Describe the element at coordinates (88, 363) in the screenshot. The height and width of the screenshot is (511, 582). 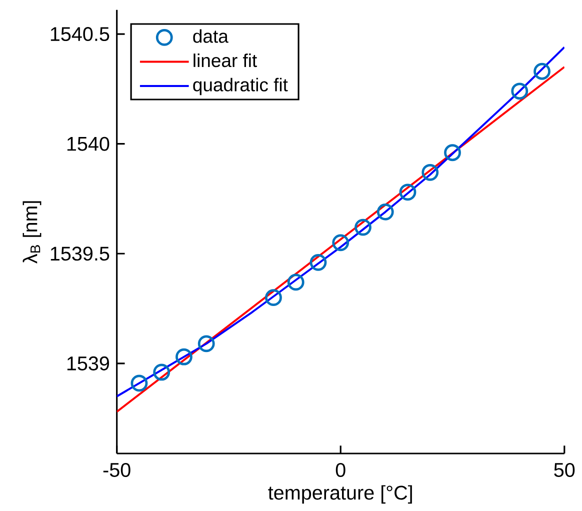
I see `y-tick-label: 1539` at that location.